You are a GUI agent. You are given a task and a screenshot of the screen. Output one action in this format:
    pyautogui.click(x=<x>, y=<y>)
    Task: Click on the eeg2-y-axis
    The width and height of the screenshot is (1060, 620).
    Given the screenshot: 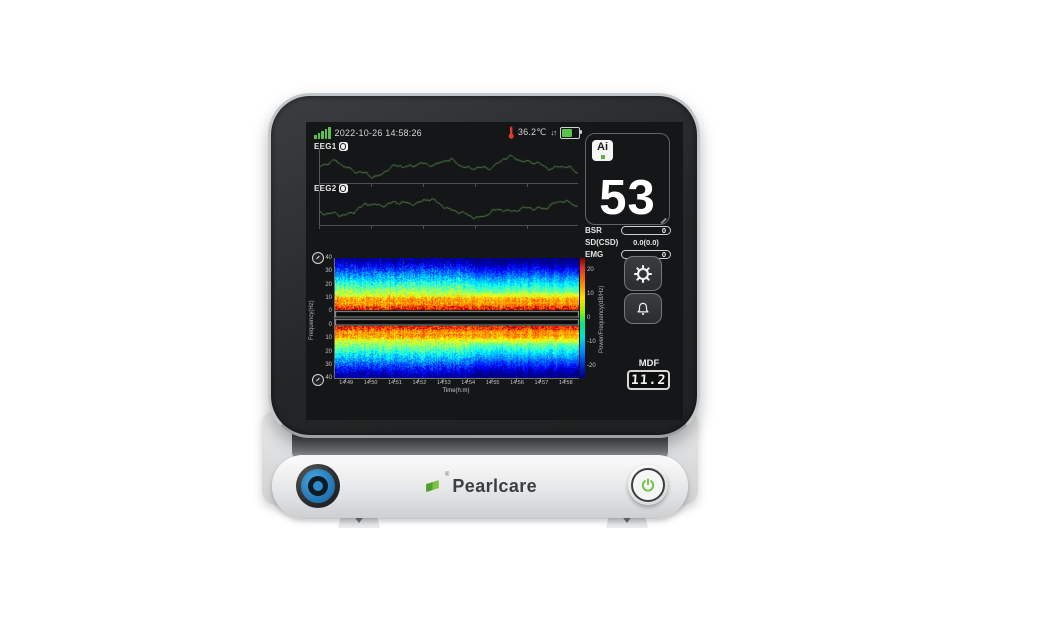 What is the action you would take?
    pyautogui.click(x=319, y=208)
    